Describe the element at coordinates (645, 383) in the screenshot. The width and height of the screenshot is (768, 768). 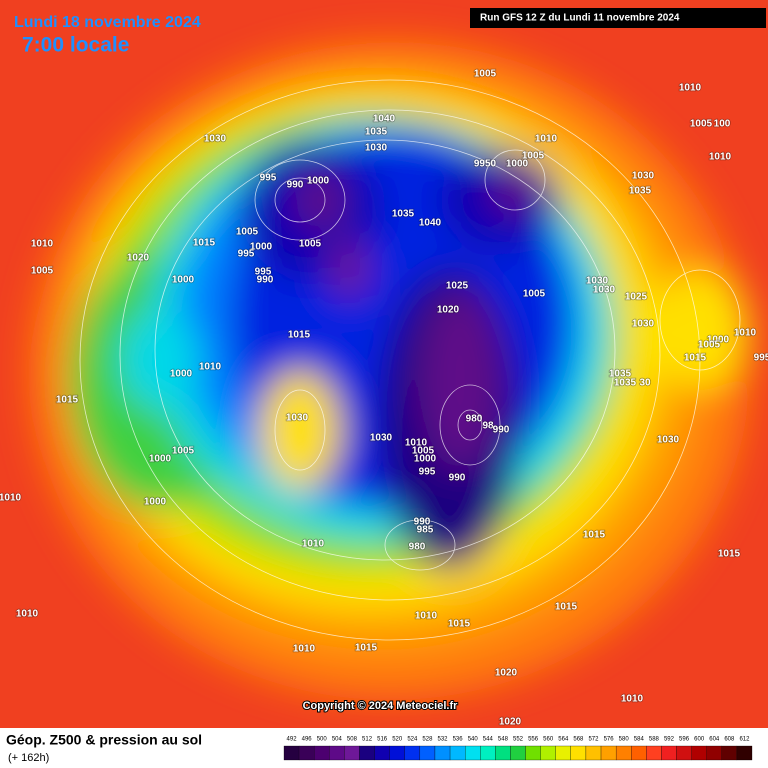
I see `pressure-label: 30` at that location.